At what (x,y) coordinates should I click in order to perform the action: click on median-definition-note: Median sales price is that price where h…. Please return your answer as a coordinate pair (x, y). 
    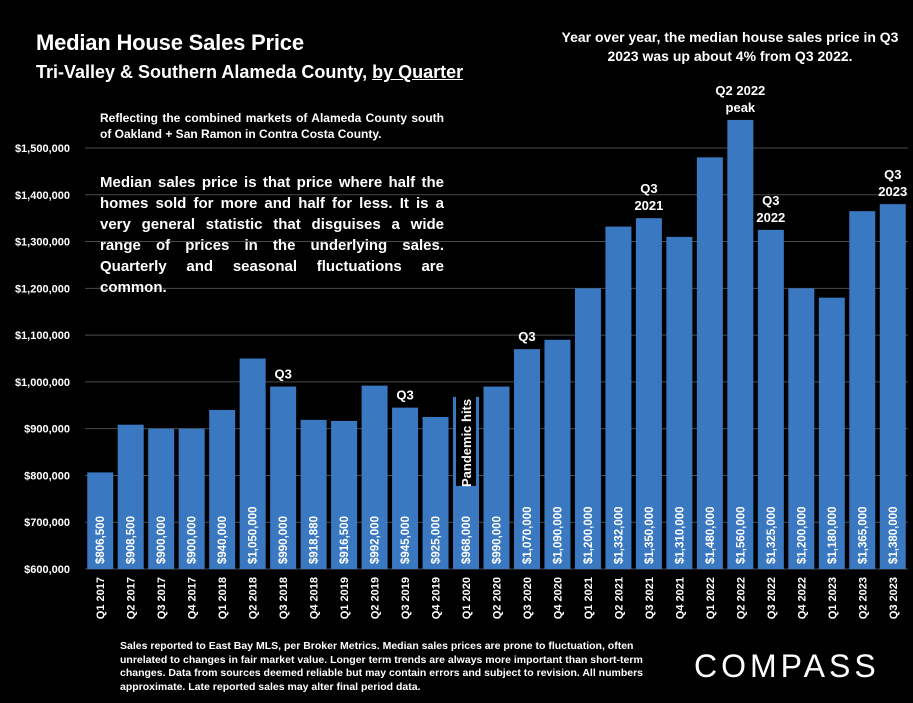
    Looking at the image, I should click on (272, 235).